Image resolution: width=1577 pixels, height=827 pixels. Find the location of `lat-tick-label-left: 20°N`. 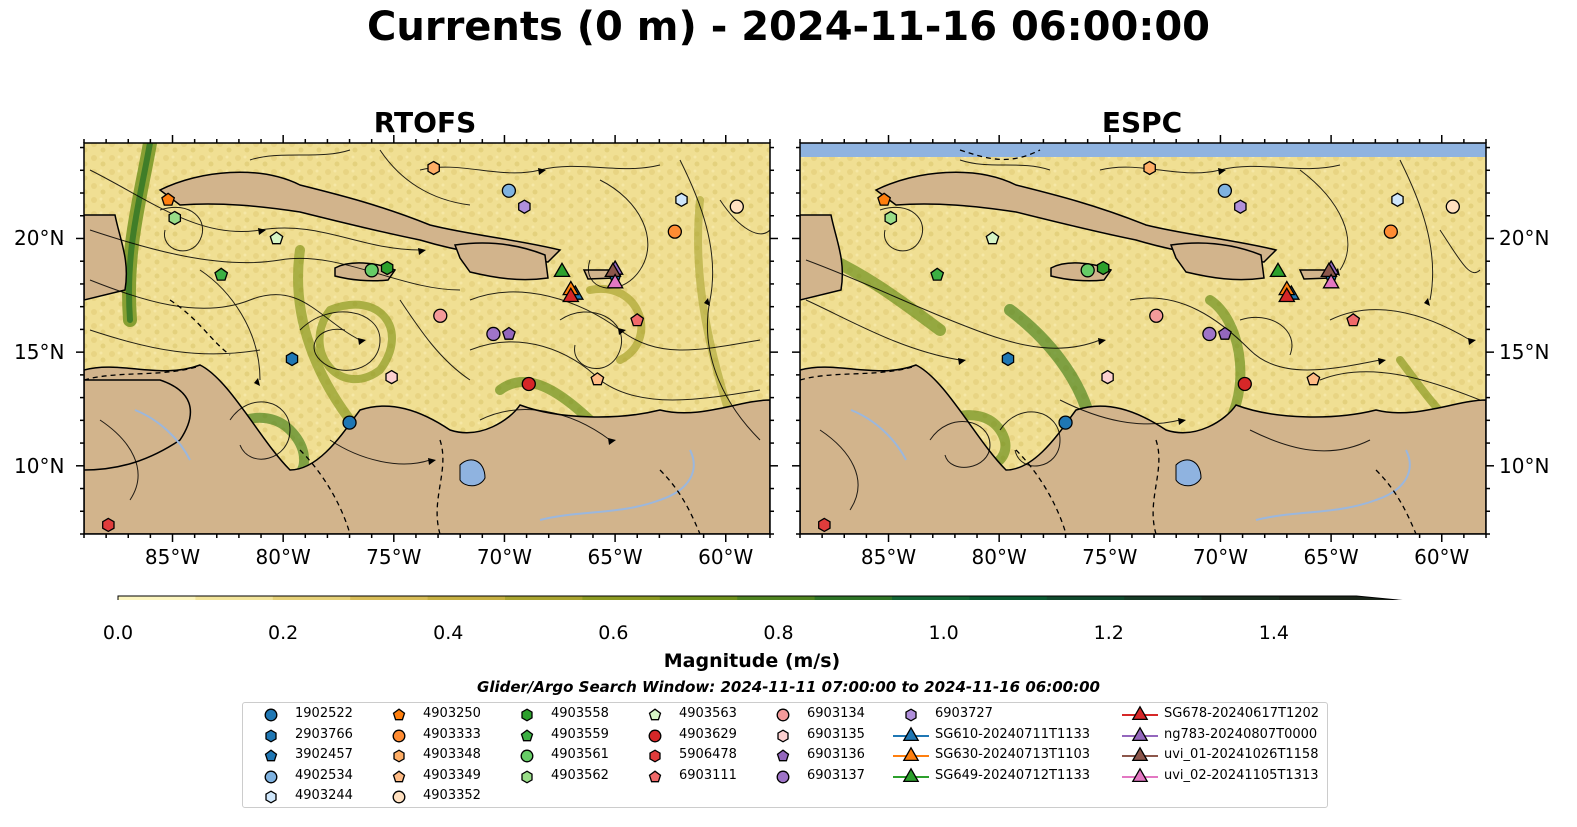

lat-tick-label-left: 20°N is located at coordinates (39, 238).